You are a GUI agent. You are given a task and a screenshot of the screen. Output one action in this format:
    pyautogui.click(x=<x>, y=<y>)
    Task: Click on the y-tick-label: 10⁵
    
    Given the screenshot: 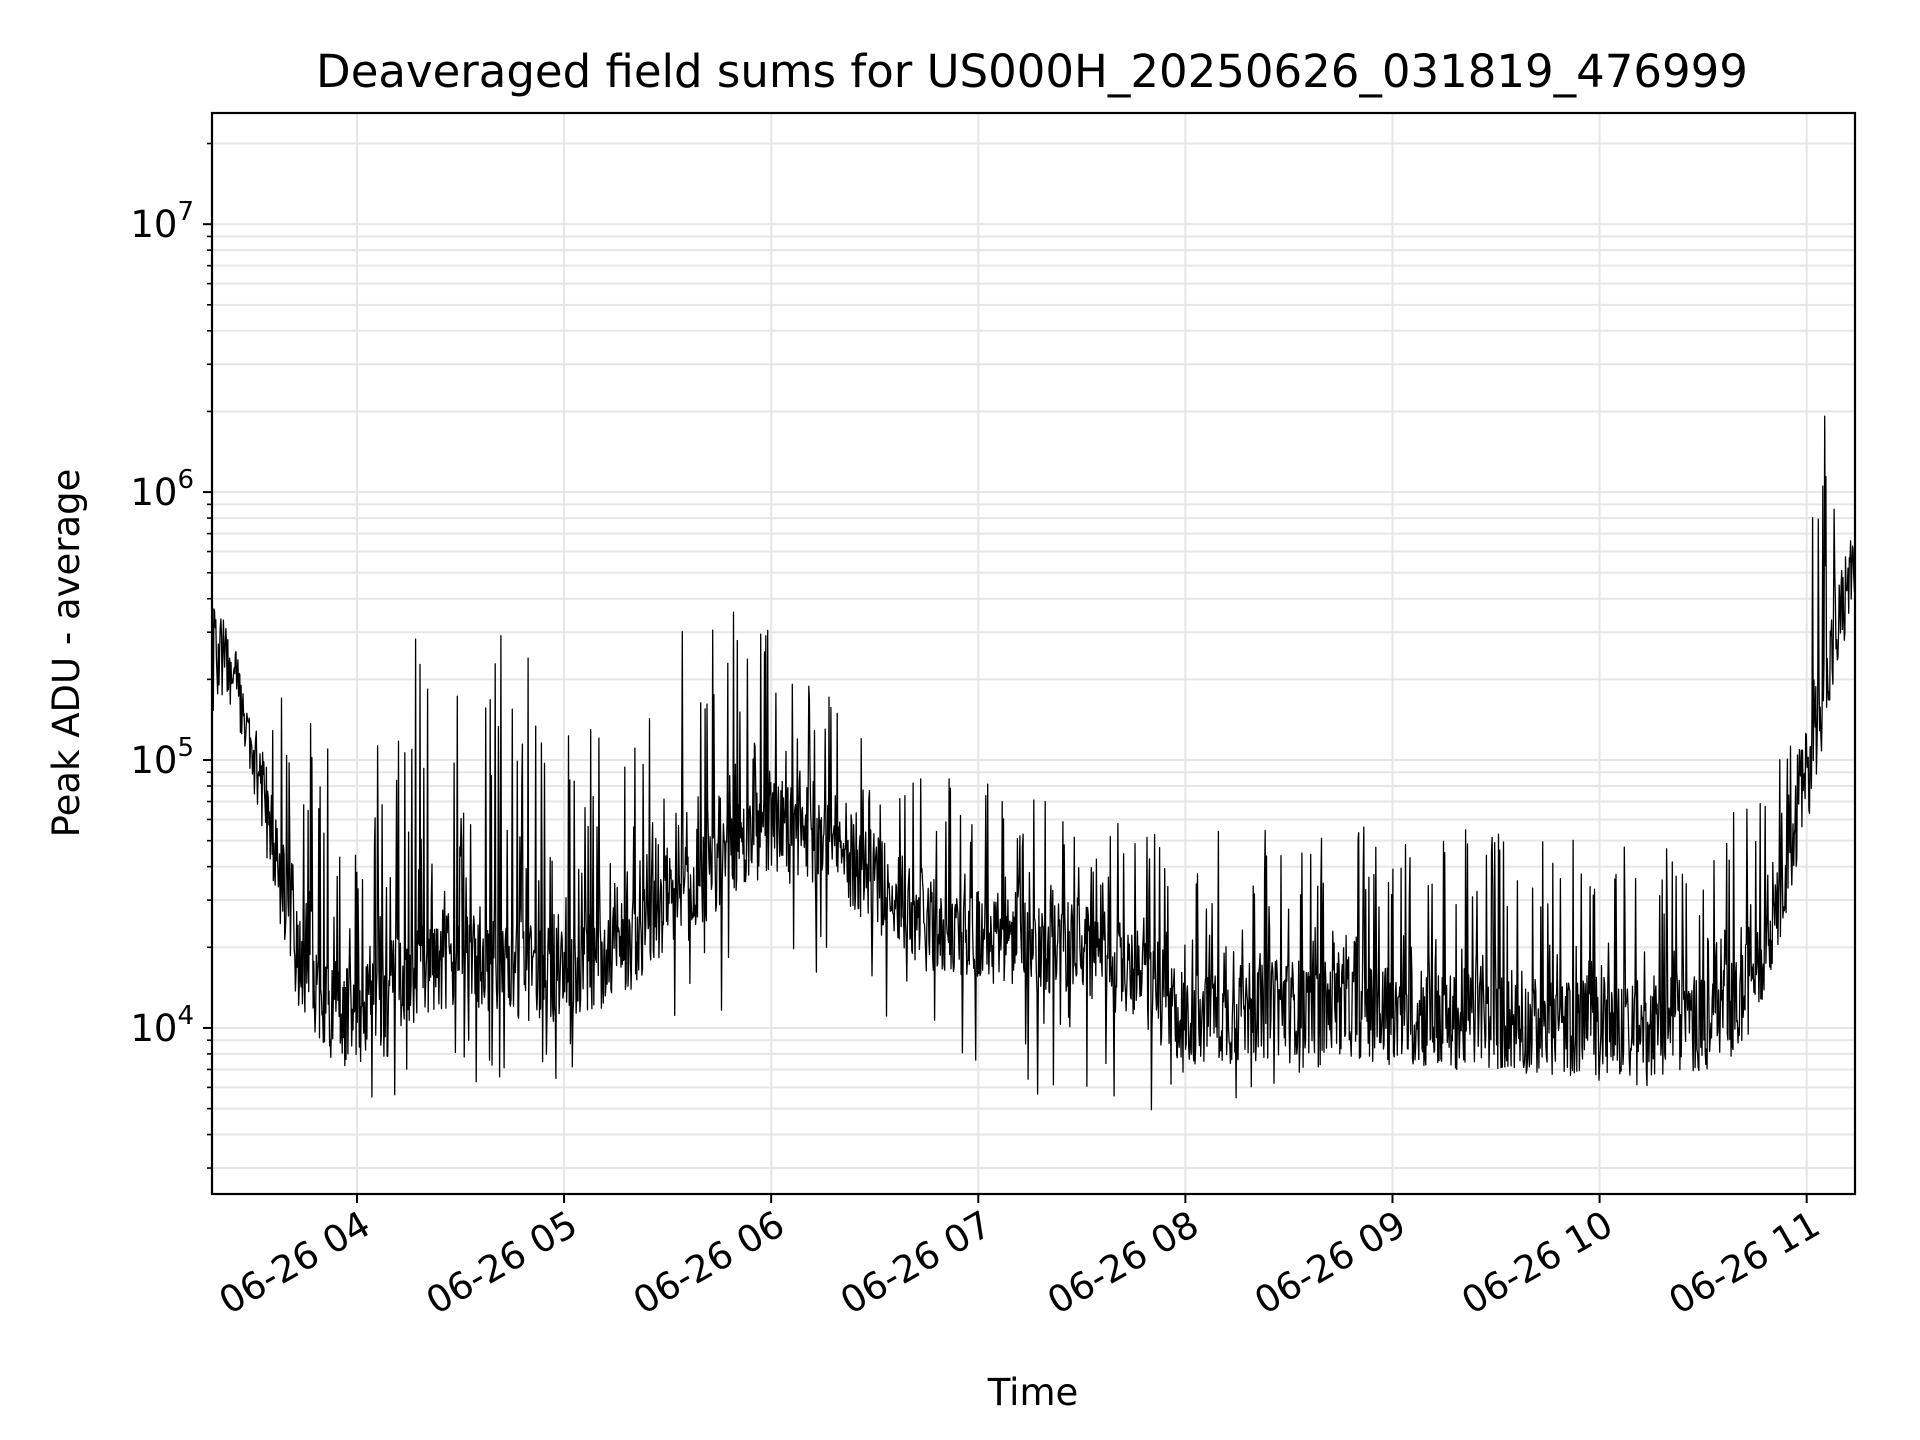 What is the action you would take?
    pyautogui.click(x=162, y=757)
    